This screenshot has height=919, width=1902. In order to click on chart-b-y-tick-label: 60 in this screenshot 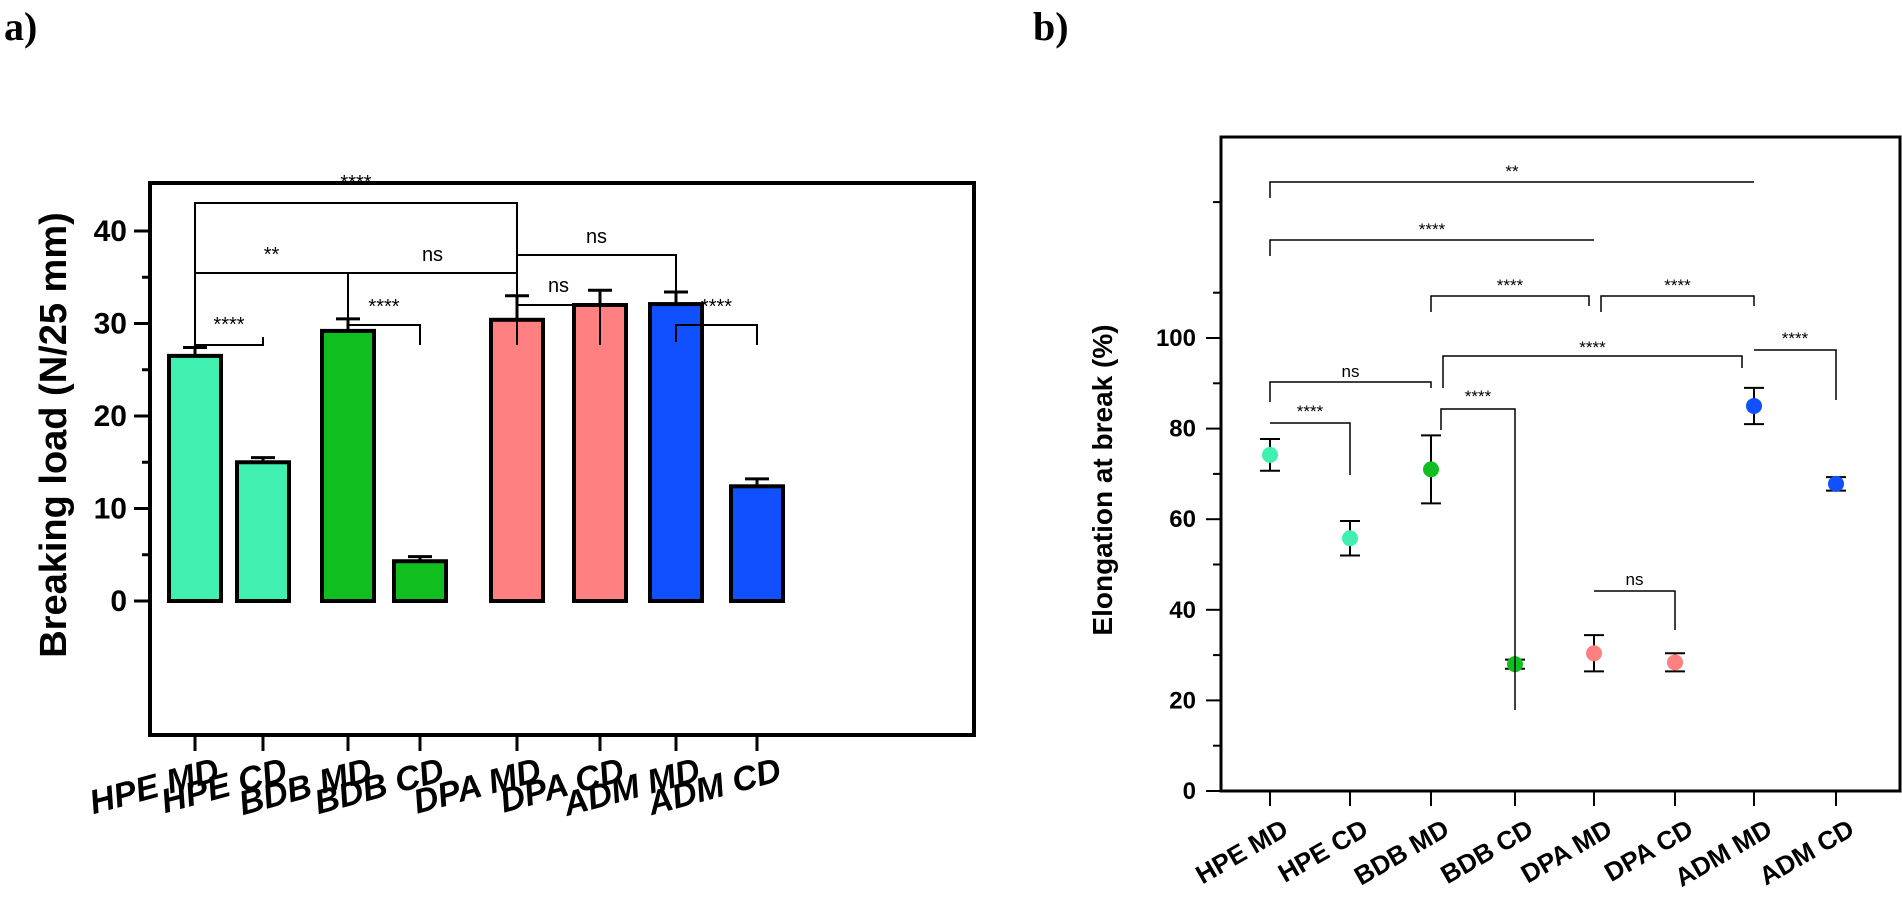, I will do `click(1182, 519)`.